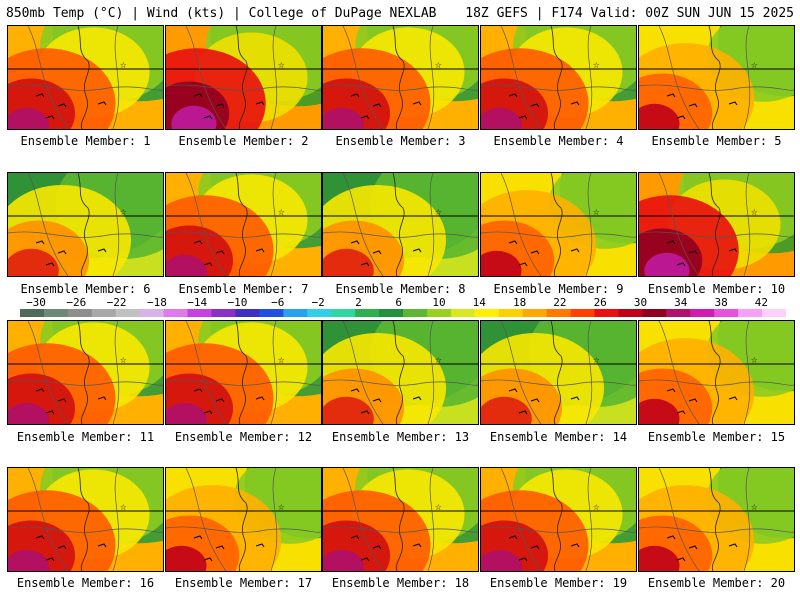 Image resolution: width=800 pixels, height=600 pixels. What do you see at coordinates (243, 141) in the screenshot?
I see `member-label: Ensemble Member: 2` at bounding box center [243, 141].